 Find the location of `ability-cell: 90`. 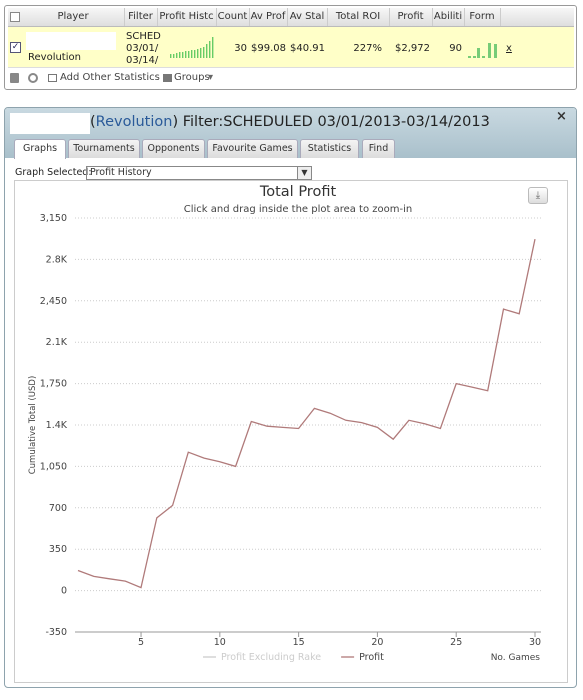

ability-cell: 90 is located at coordinates (455, 48).